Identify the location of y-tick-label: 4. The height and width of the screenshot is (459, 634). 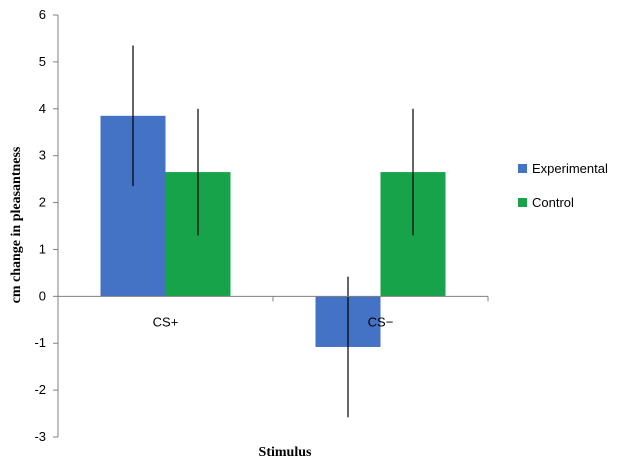
(42, 108).